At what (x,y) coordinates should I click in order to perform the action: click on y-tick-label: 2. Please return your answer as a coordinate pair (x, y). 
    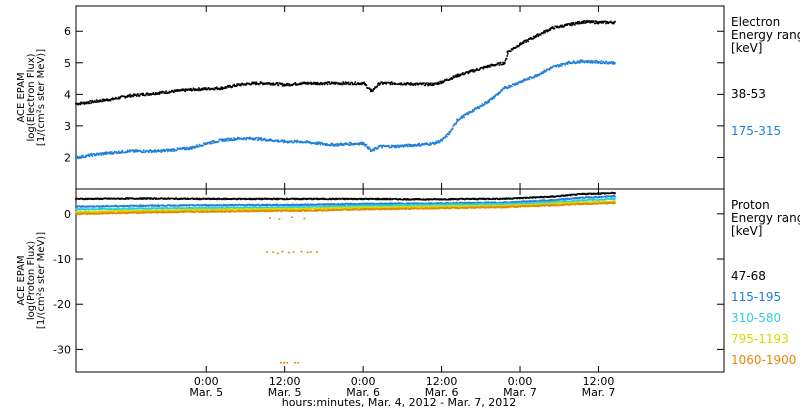
    Looking at the image, I should click on (67, 157).